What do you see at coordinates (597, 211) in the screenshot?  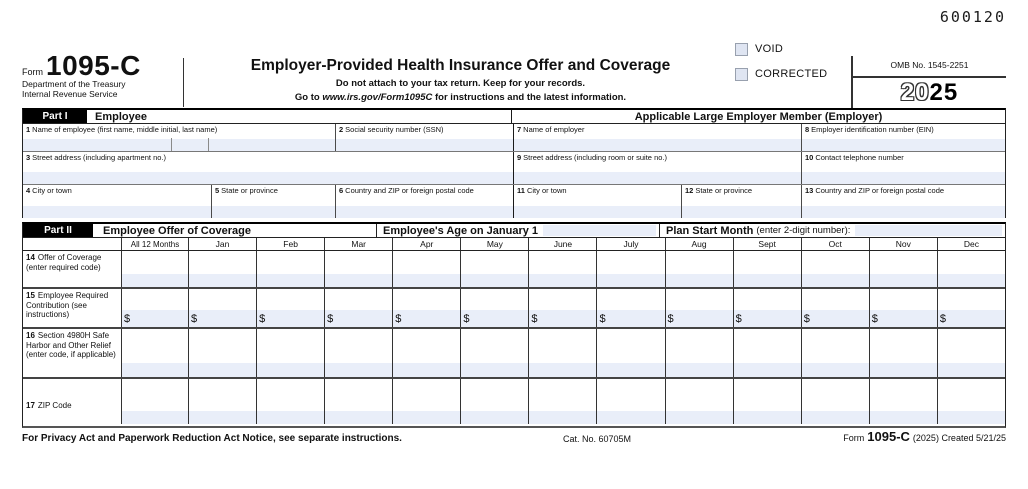 I see `field-11-input` at bounding box center [597, 211].